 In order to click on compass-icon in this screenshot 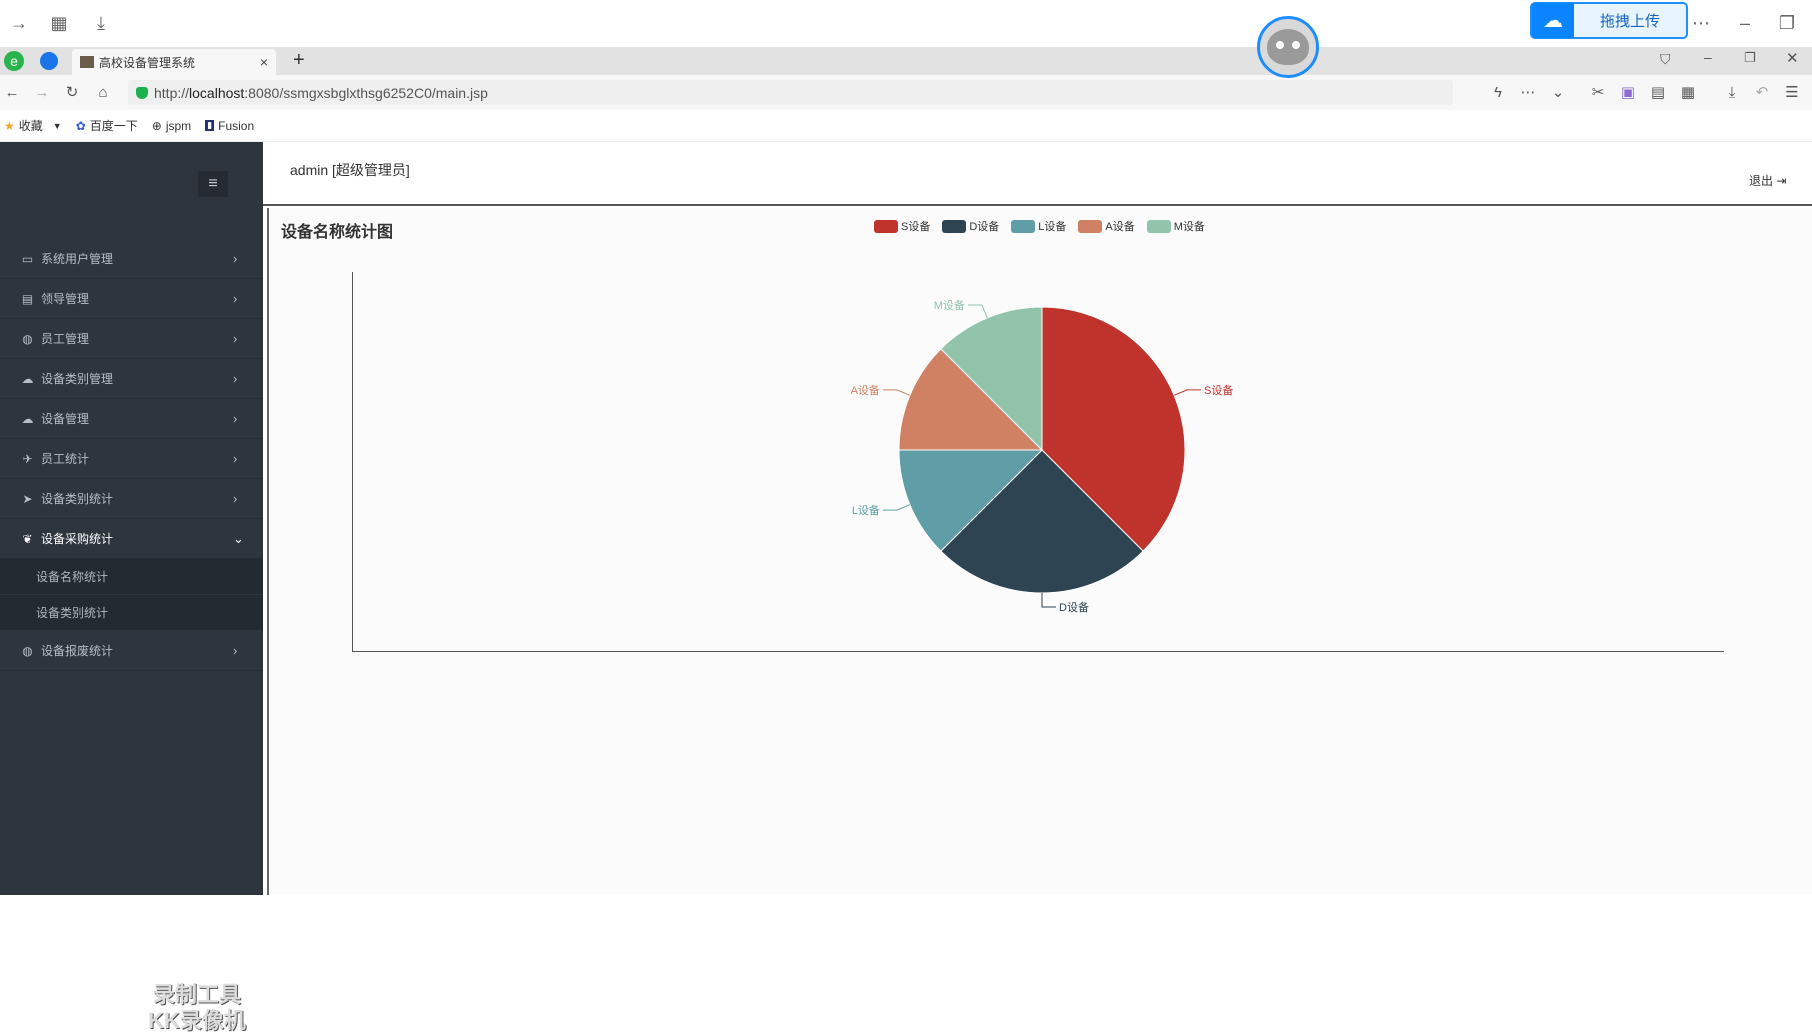, I will do `click(49, 61)`.